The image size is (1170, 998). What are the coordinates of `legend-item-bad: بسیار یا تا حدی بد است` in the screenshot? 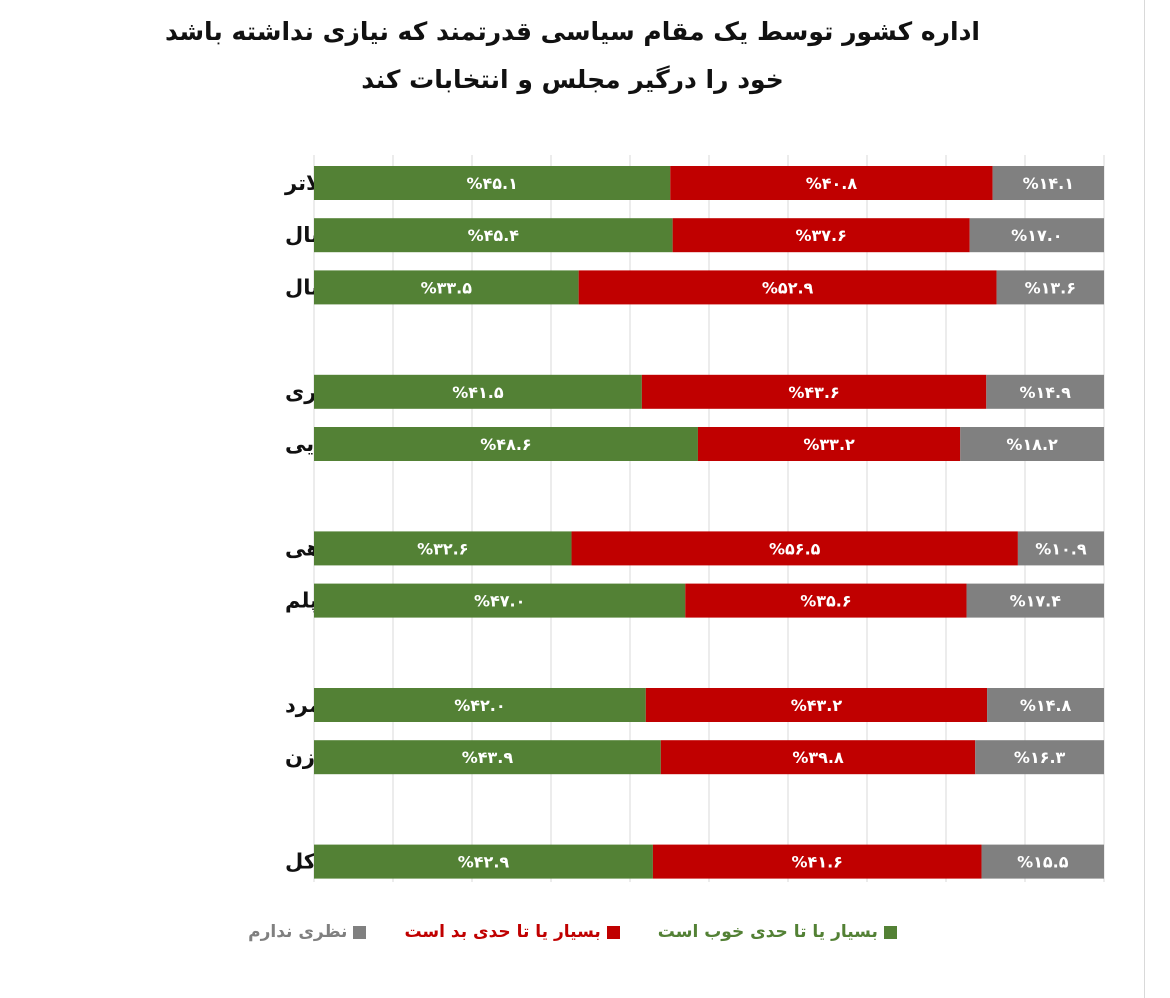 It's located at (512, 932).